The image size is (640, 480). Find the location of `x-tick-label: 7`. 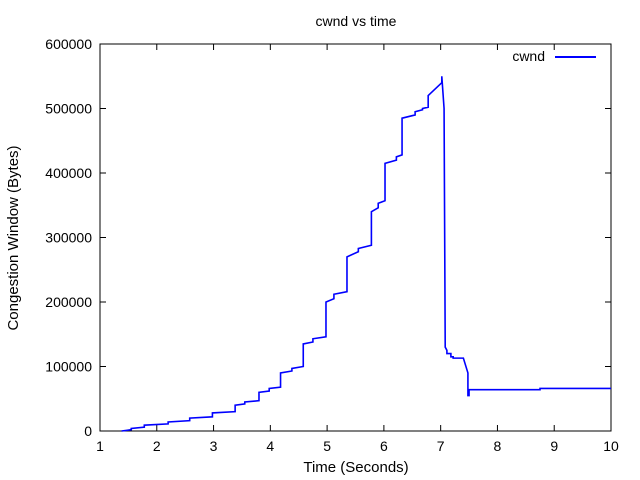

x-tick-label: 7 is located at coordinates (441, 446).